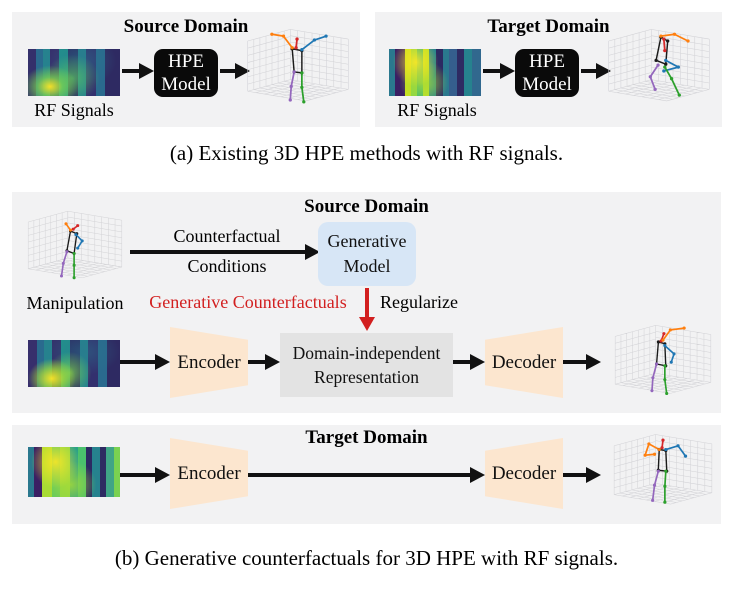 The height and width of the screenshot is (605, 733). I want to click on arrow-conditions, so click(218, 252).